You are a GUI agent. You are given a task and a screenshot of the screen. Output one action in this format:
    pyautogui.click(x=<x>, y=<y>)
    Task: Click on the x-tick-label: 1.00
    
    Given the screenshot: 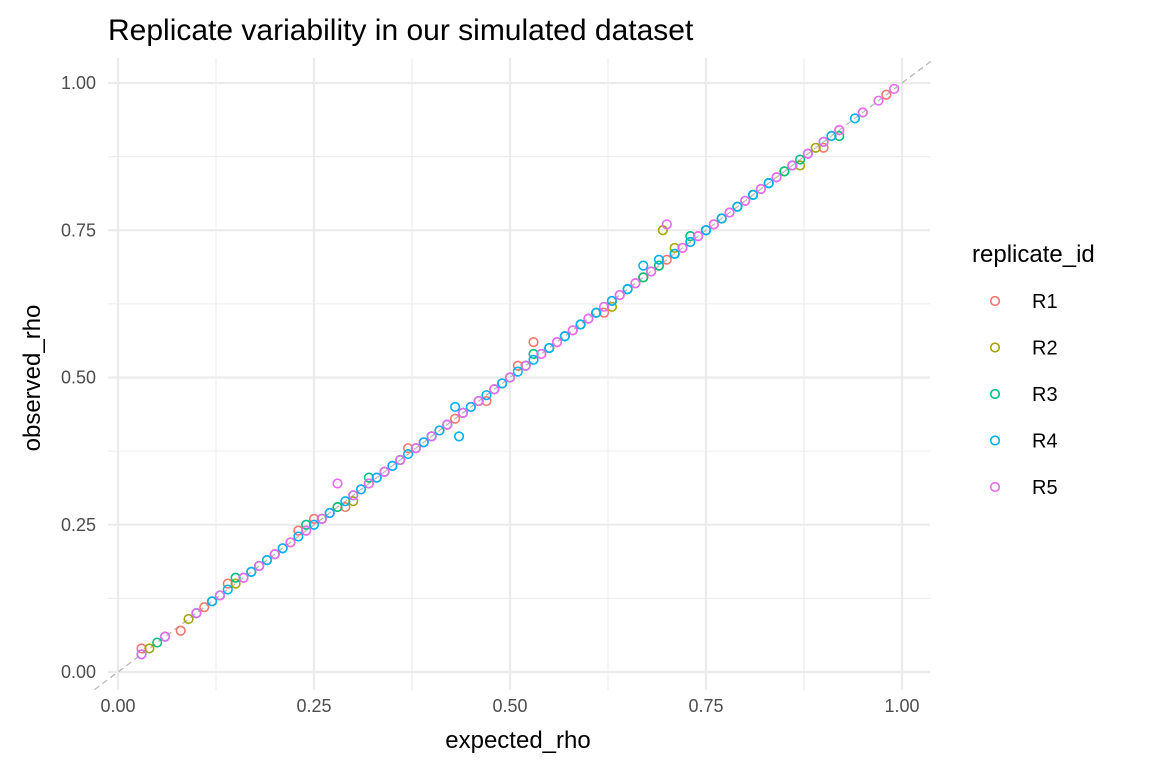 What is the action you would take?
    pyautogui.click(x=901, y=706)
    